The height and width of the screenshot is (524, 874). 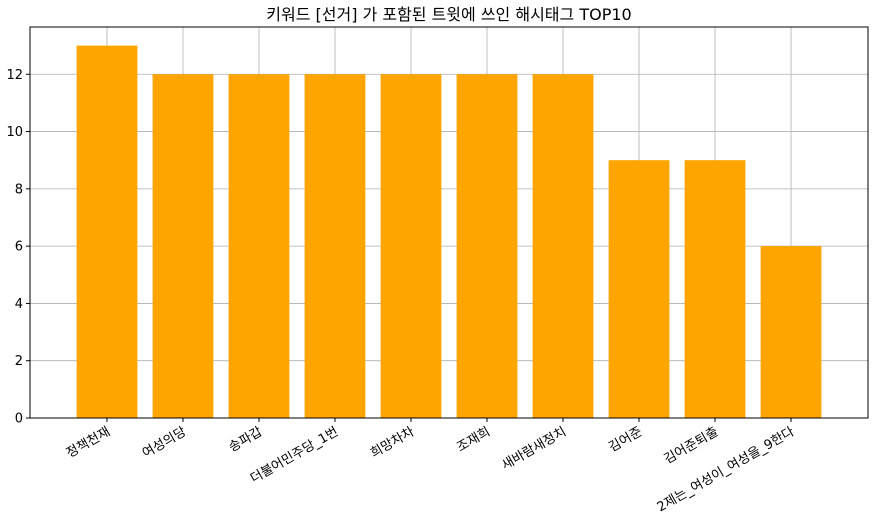 What do you see at coordinates (19, 189) in the screenshot?
I see `y-tick-label: 8` at bounding box center [19, 189].